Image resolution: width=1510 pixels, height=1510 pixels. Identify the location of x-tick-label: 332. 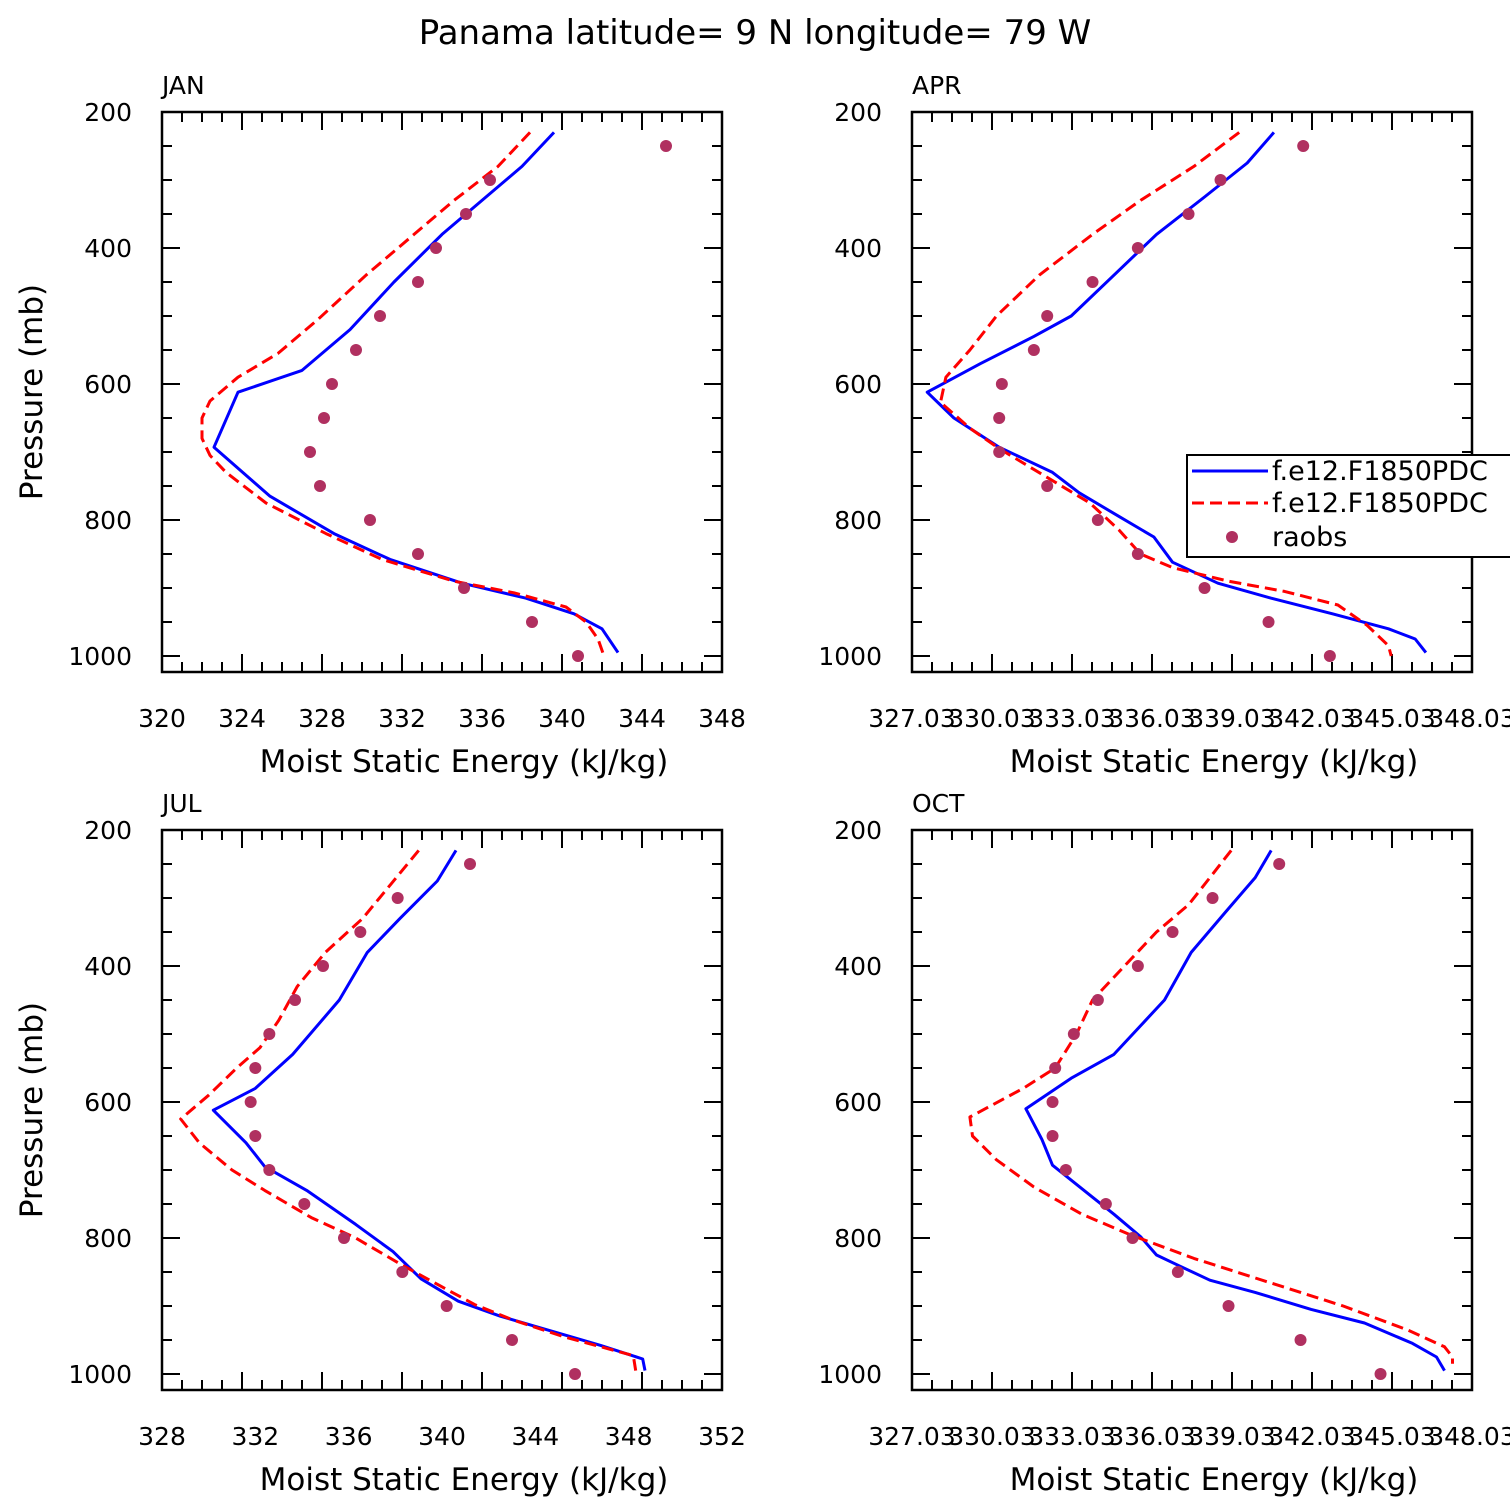
(402, 718).